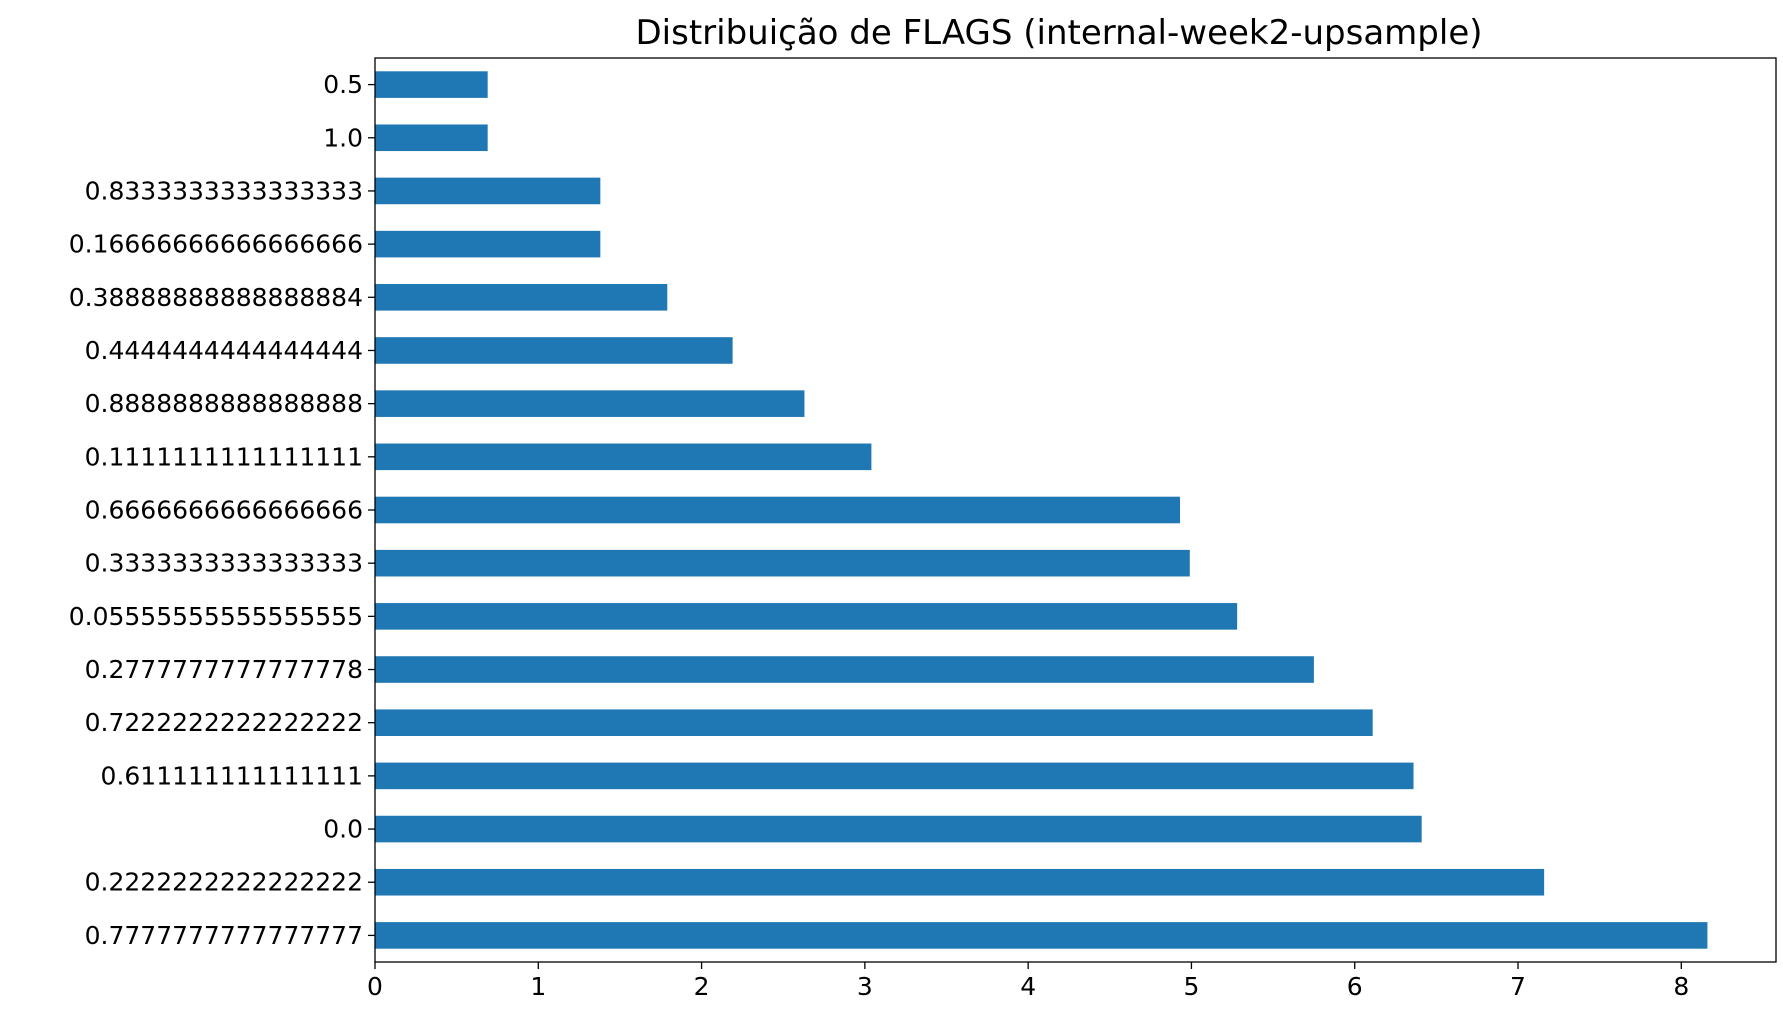 Image resolution: width=1783 pixels, height=1020 pixels. I want to click on y-tick-label: 0.1111111111111111, so click(224, 456).